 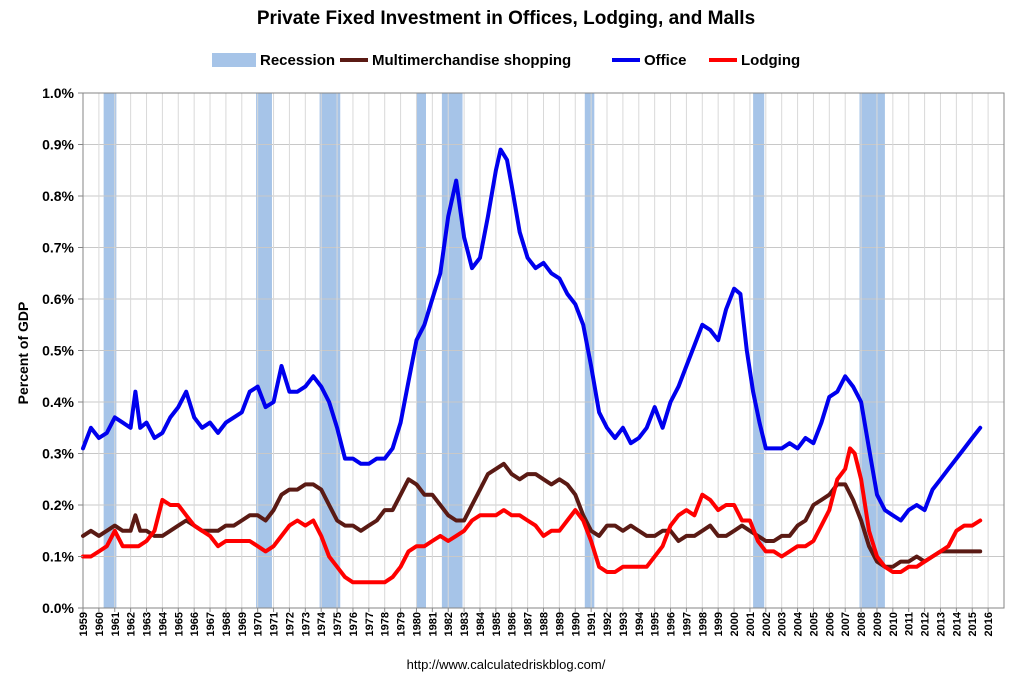 I want to click on x-tick-label: 1963, so click(x=148, y=624).